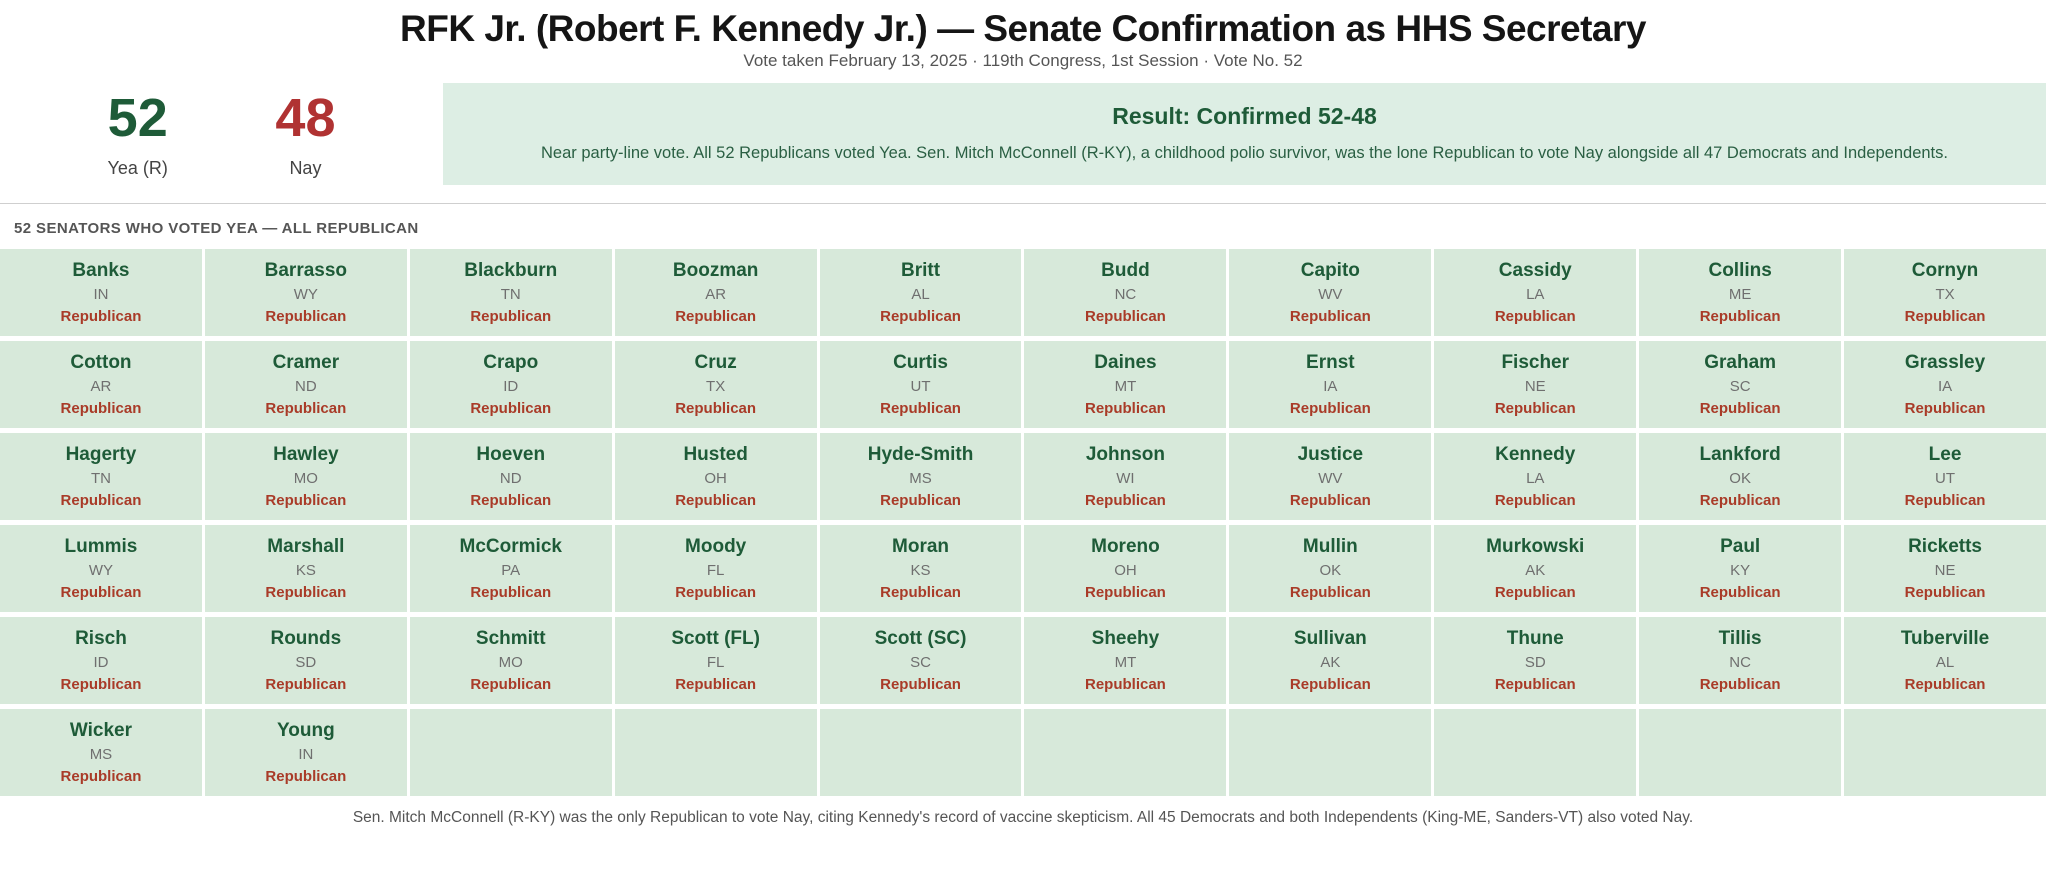 This screenshot has width=2046, height=878. I want to click on senator-state: NC, so click(1125, 295).